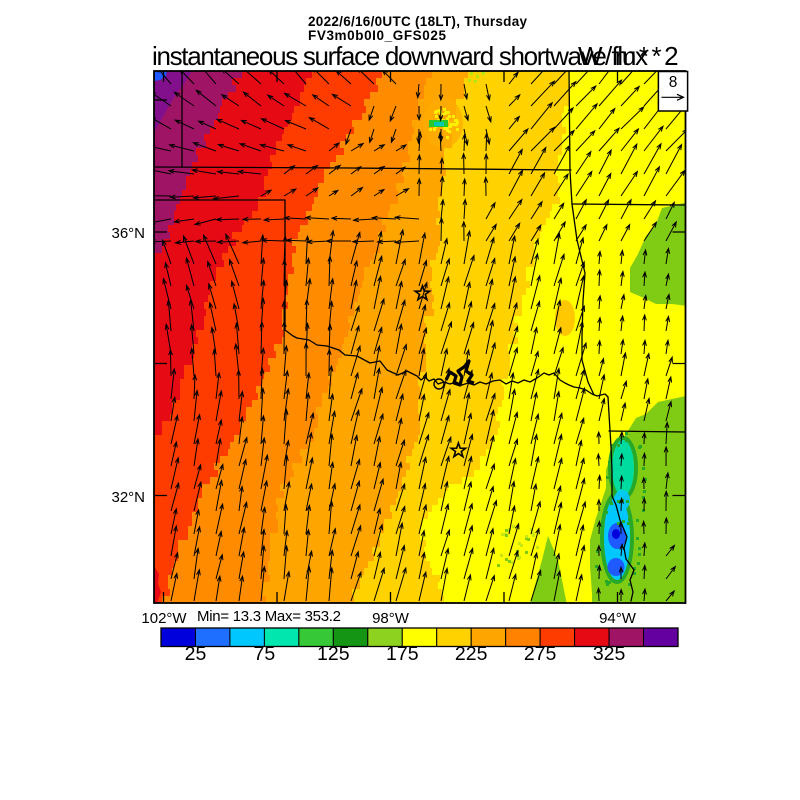 The width and height of the screenshot is (800, 800). What do you see at coordinates (269, 616) in the screenshot?
I see `svg-text: Min= 13.3 Max= 353.2` at bounding box center [269, 616].